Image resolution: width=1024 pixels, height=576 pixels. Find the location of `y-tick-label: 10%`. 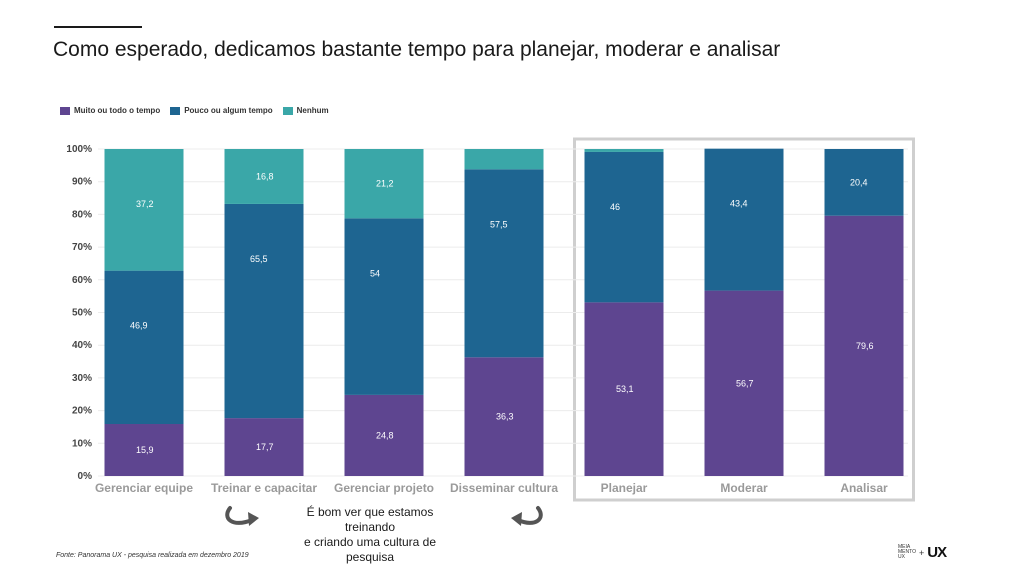

y-tick-label: 10% is located at coordinates (82, 443).